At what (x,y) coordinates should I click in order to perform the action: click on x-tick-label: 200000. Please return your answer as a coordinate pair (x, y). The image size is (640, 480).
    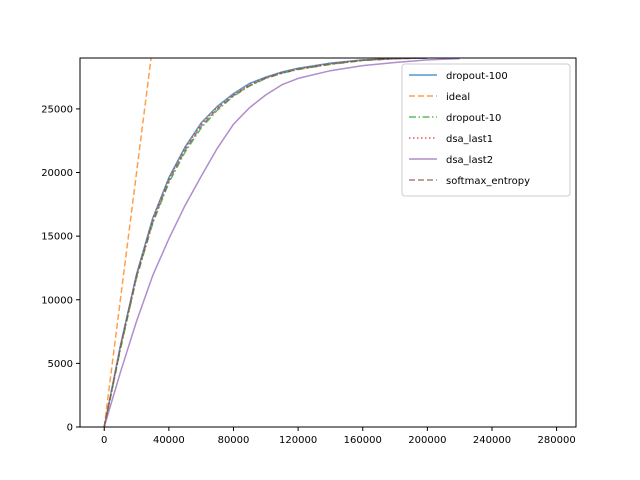
    Looking at the image, I should click on (427, 440).